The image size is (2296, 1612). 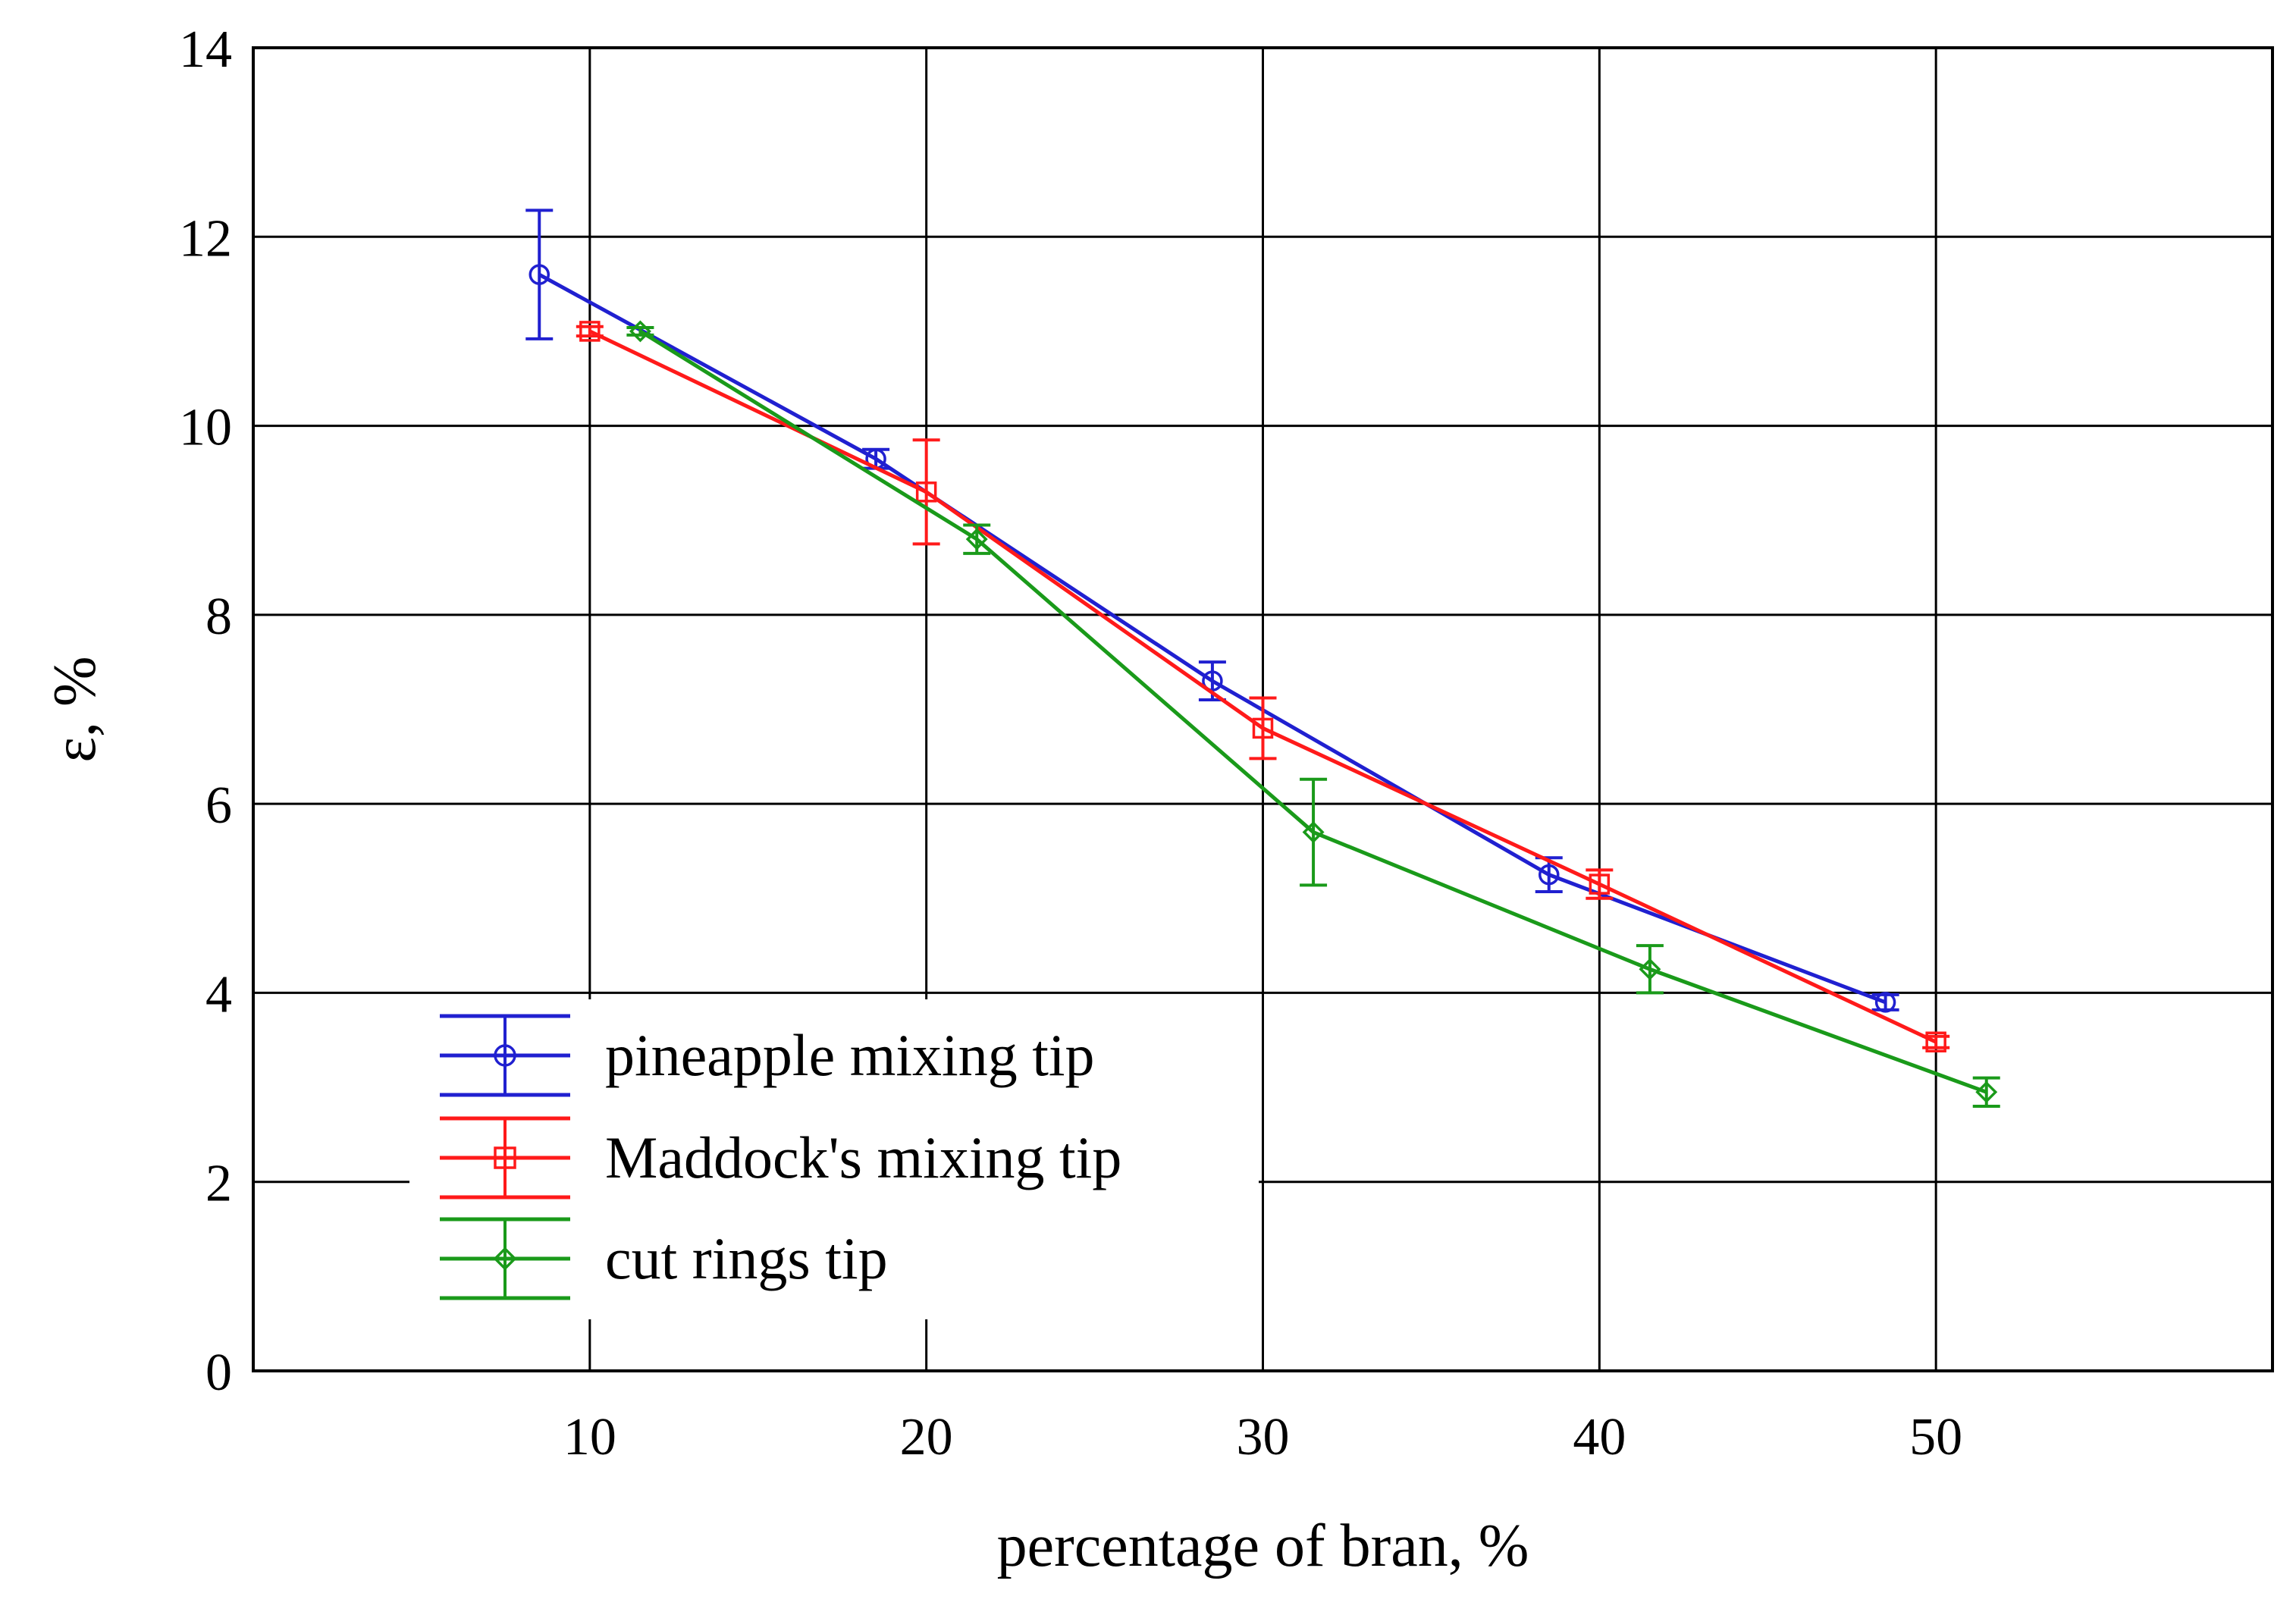 What do you see at coordinates (1263, 1546) in the screenshot?
I see `x-axis-title: percentage of bran, %` at bounding box center [1263, 1546].